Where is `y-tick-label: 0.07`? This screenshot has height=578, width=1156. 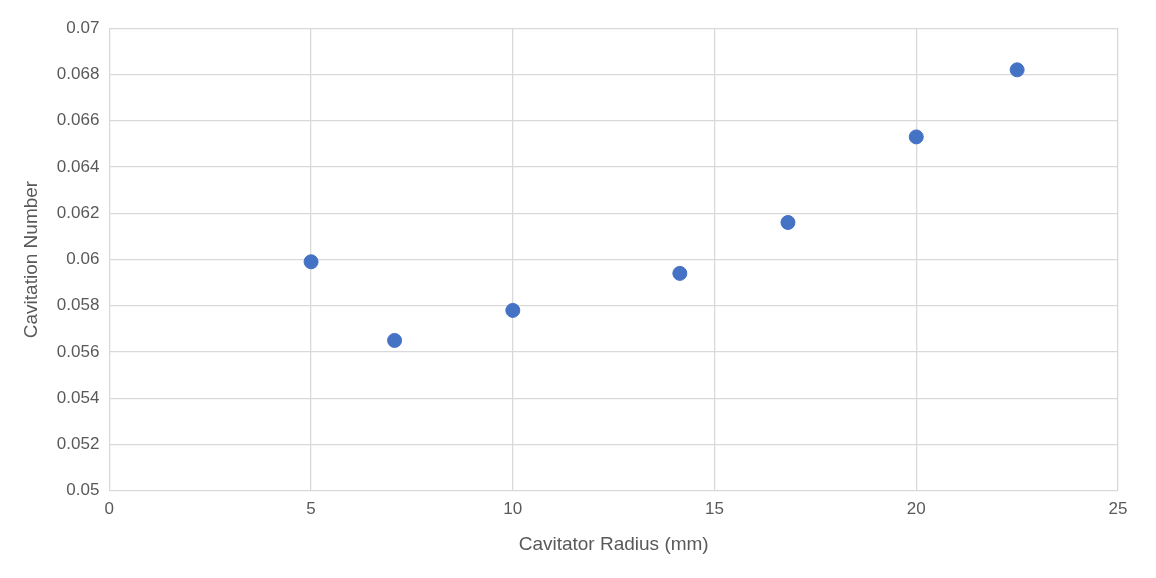 y-tick-label: 0.07 is located at coordinates (83, 27).